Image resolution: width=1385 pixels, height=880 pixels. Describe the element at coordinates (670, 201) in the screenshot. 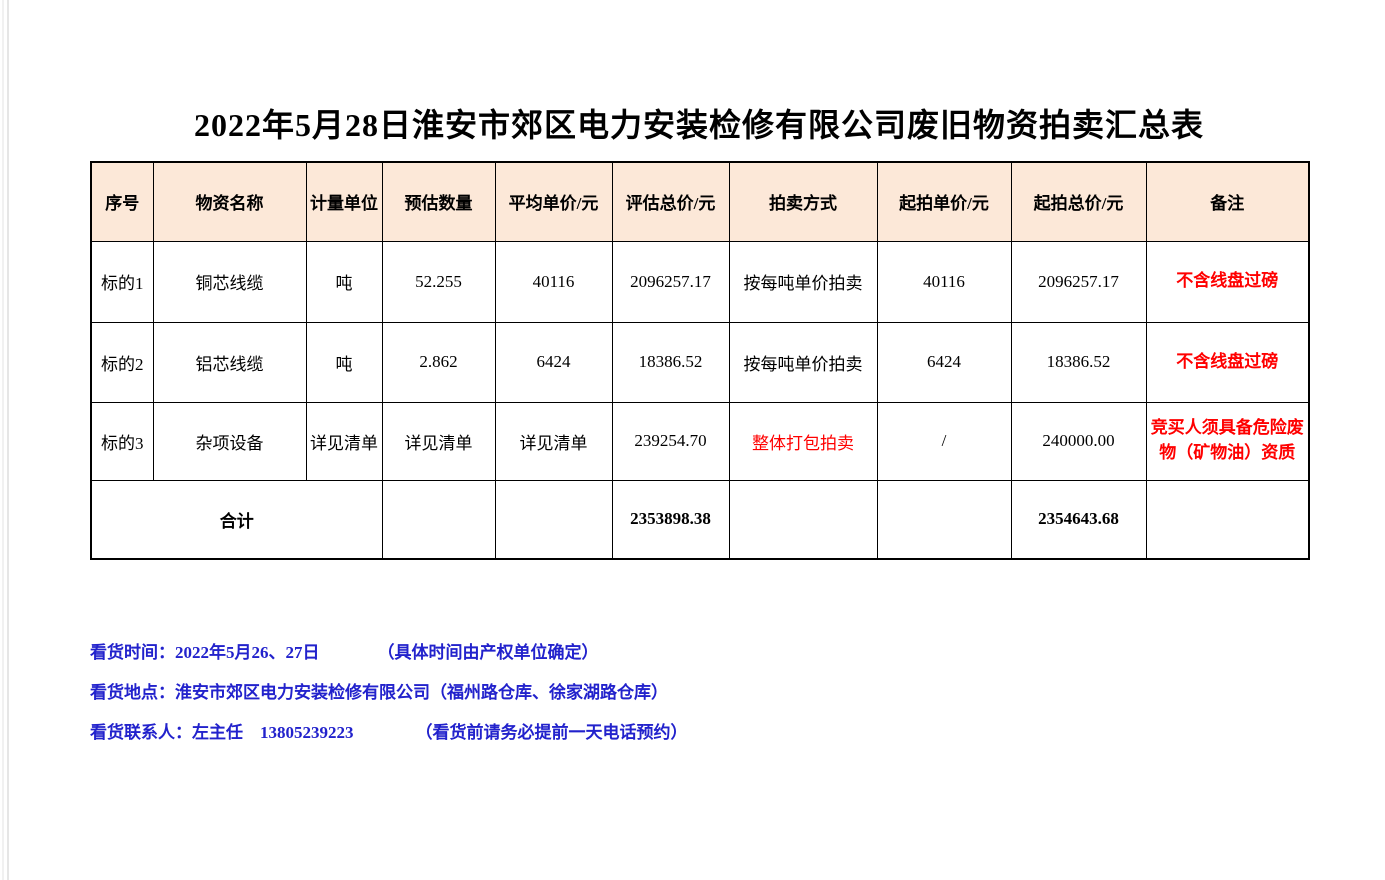

I see `header-cell-appraised-total: 评估总价/元` at that location.